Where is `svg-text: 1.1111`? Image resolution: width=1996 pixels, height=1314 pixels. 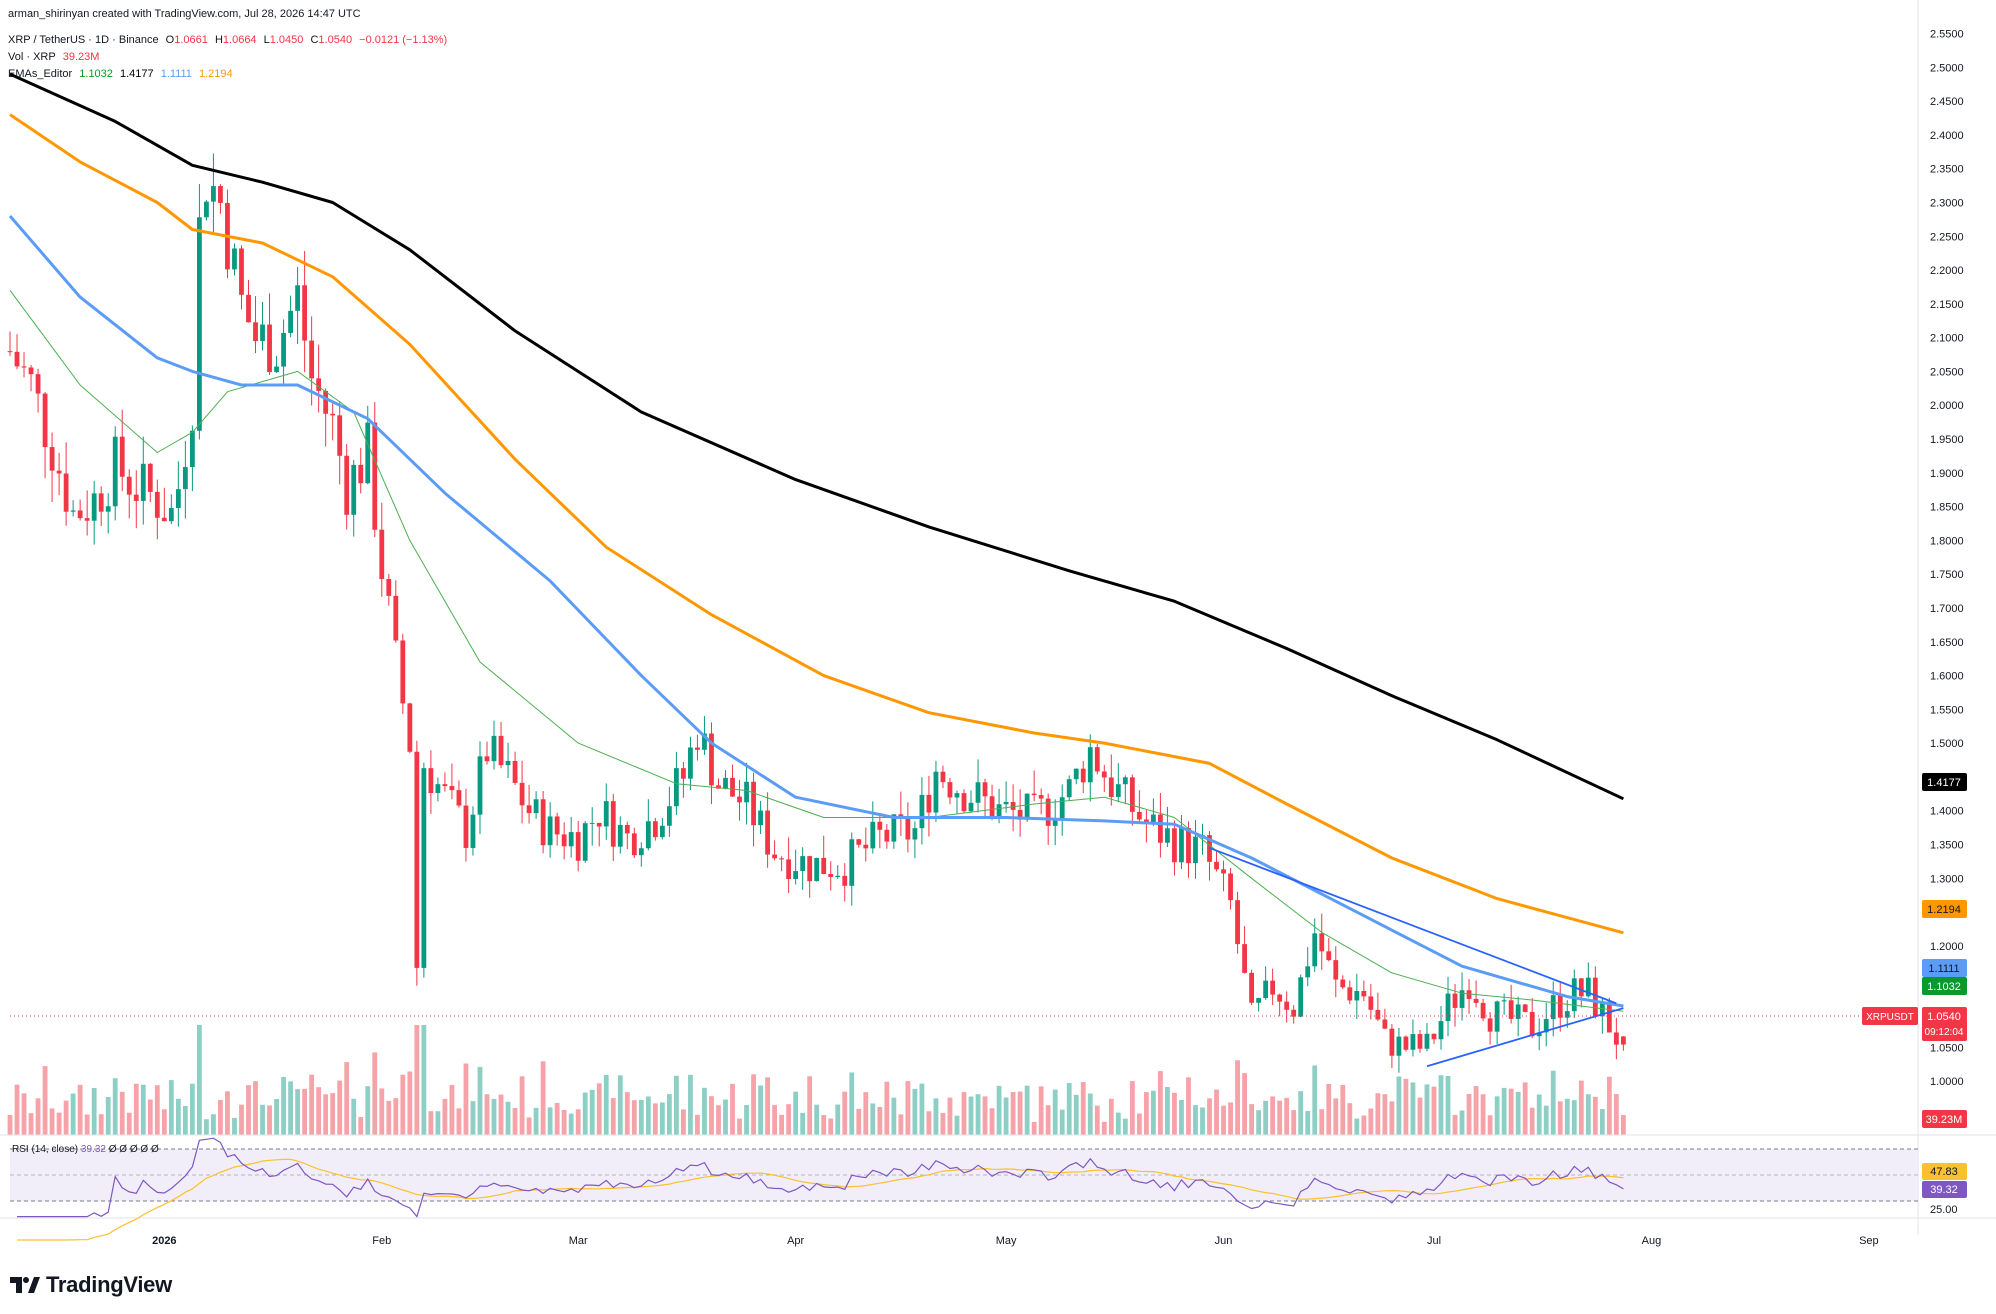
svg-text: 1.1111 is located at coordinates (1943, 969).